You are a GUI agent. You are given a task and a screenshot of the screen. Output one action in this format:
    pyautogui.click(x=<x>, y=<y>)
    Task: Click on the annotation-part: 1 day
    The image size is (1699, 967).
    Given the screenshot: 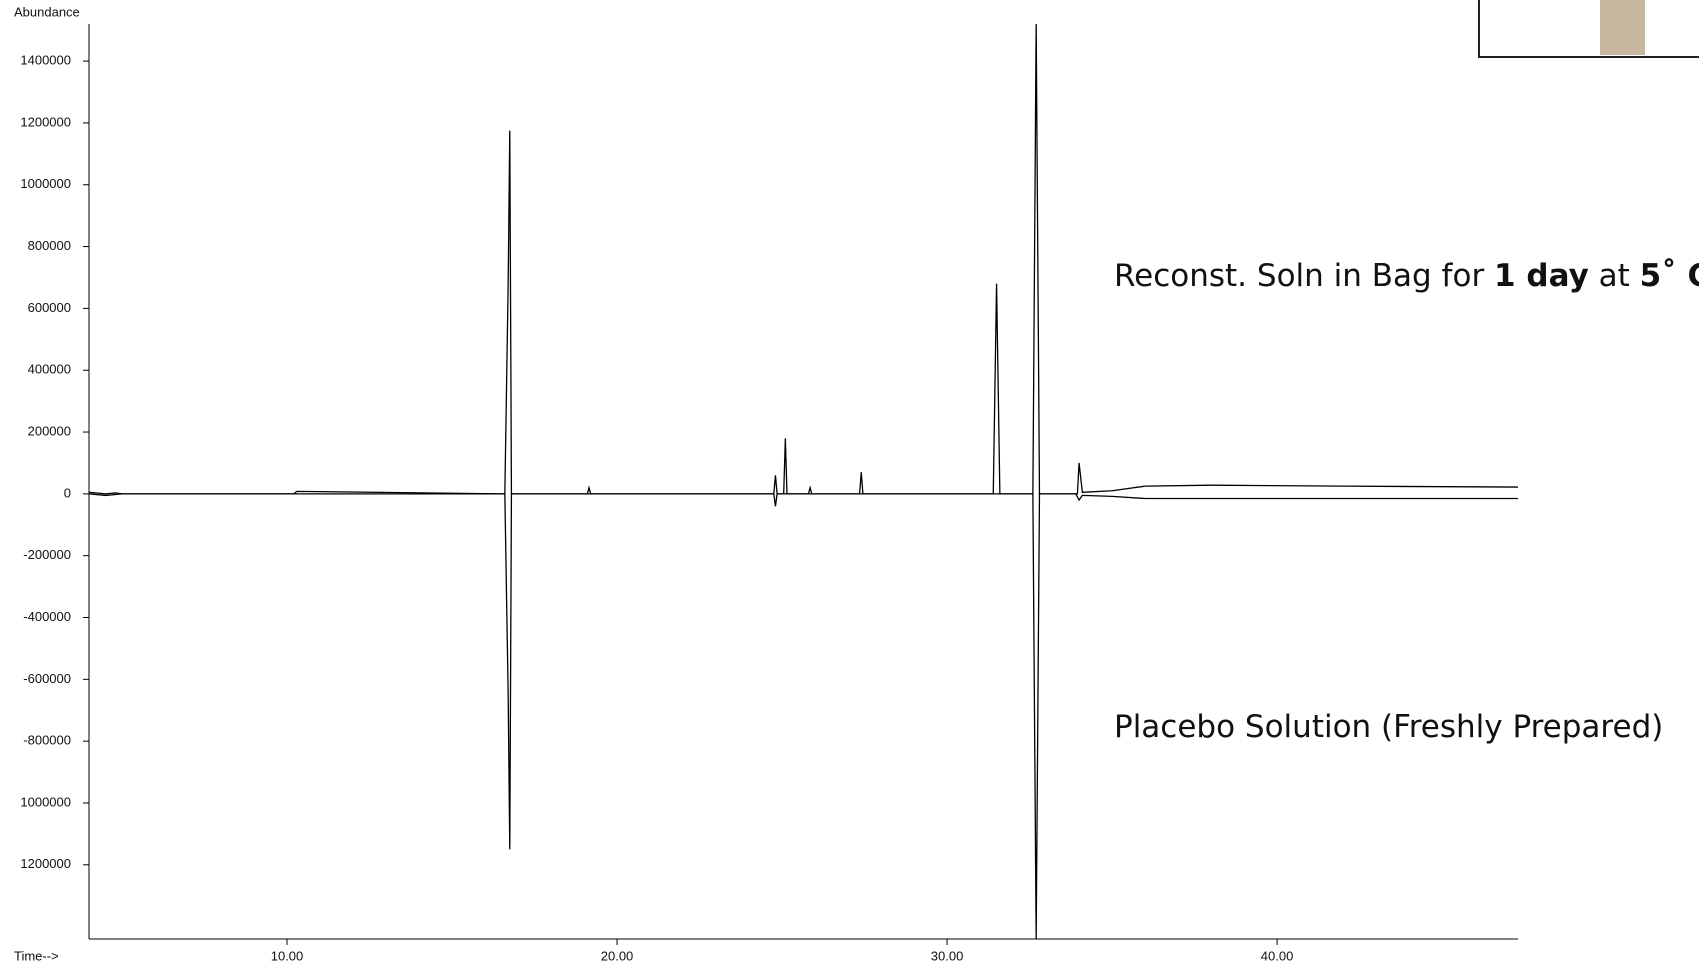 What is the action you would take?
    pyautogui.click(x=1541, y=276)
    